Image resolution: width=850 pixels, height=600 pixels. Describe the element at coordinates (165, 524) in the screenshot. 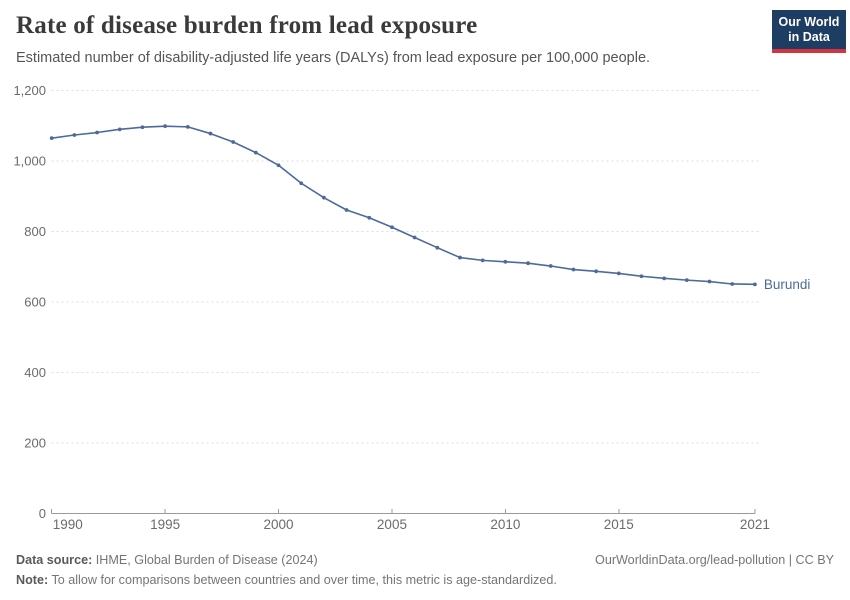

I see `x-tick-label: 1995` at that location.